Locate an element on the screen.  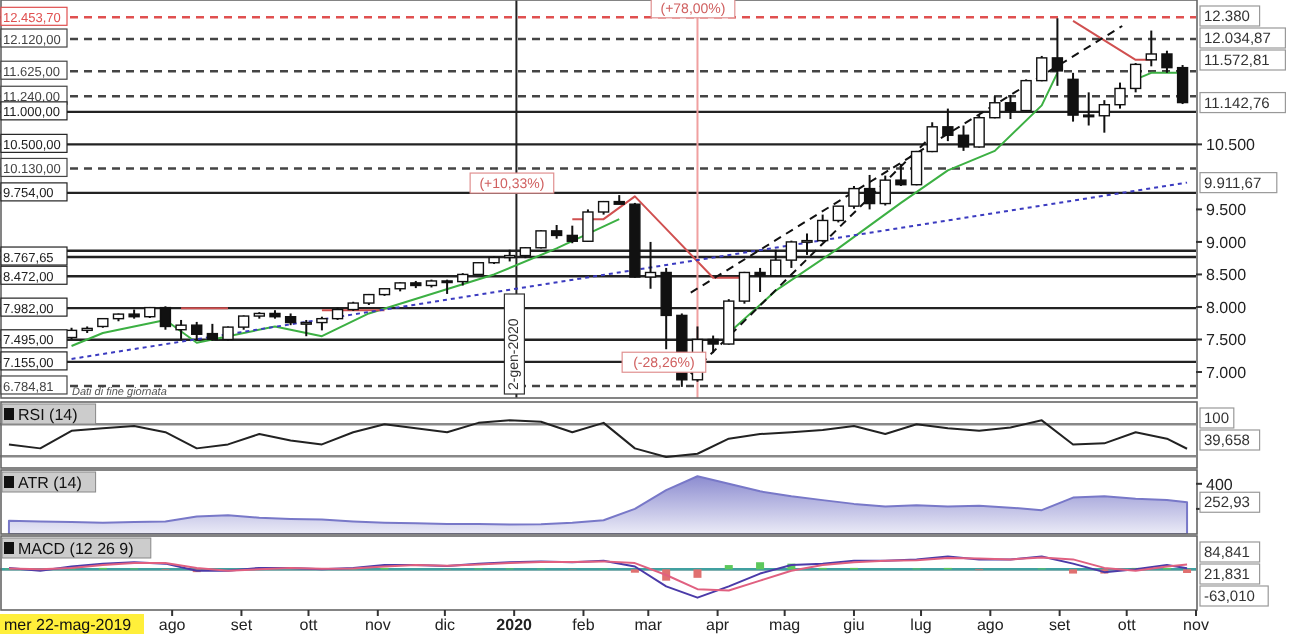
chart-title: MACD (12 26 9) is located at coordinates (76, 549).